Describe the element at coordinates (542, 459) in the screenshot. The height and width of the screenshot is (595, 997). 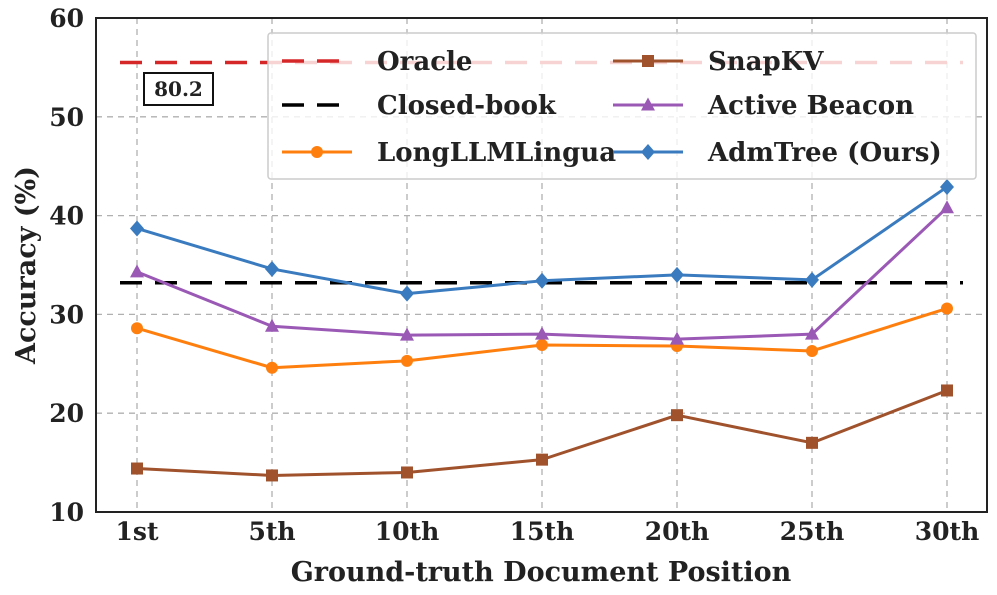
I see `point-snapkv-15th` at that location.